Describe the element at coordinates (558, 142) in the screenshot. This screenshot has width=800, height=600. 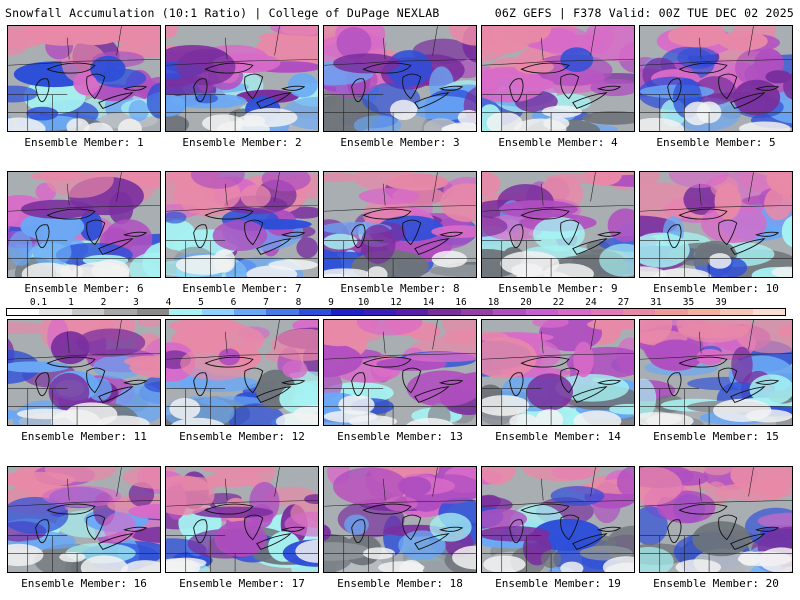
I see `ensemble-member-label: Ensemble Member: 4` at that location.